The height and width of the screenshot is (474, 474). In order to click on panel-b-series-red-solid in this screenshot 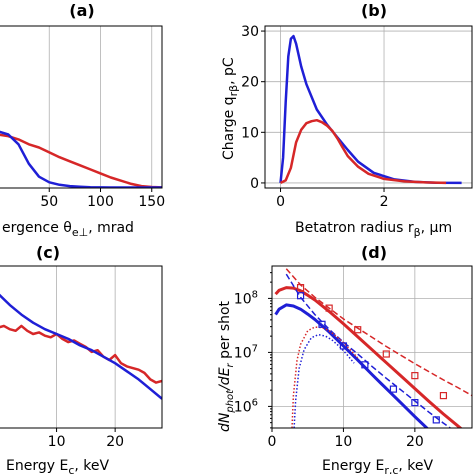, I will do `click(363, 151)`.